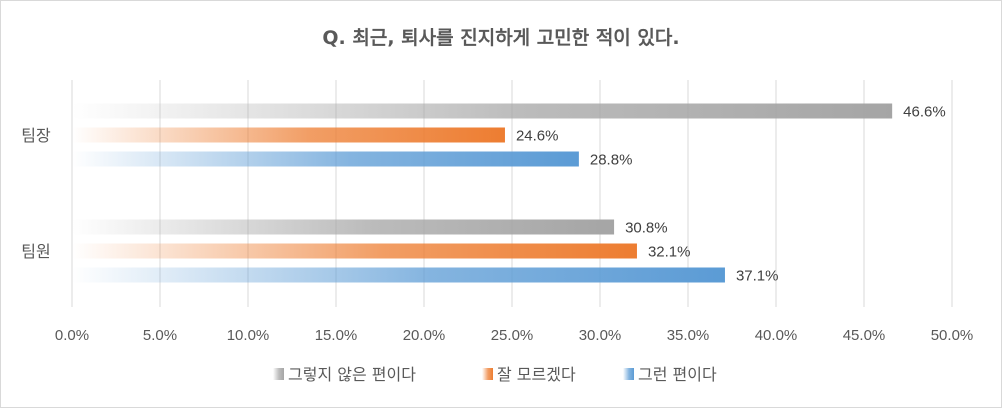 This screenshot has height=408, width=1002. What do you see at coordinates (36, 135) in the screenshot?
I see `category-label: 팀장` at bounding box center [36, 135].